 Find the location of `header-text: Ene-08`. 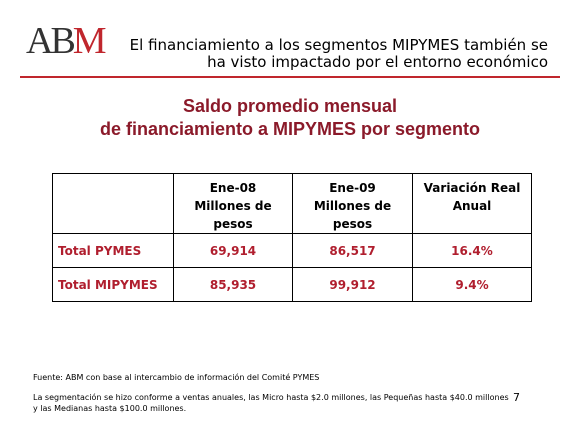

header-text: Ene-08 is located at coordinates (233, 188).